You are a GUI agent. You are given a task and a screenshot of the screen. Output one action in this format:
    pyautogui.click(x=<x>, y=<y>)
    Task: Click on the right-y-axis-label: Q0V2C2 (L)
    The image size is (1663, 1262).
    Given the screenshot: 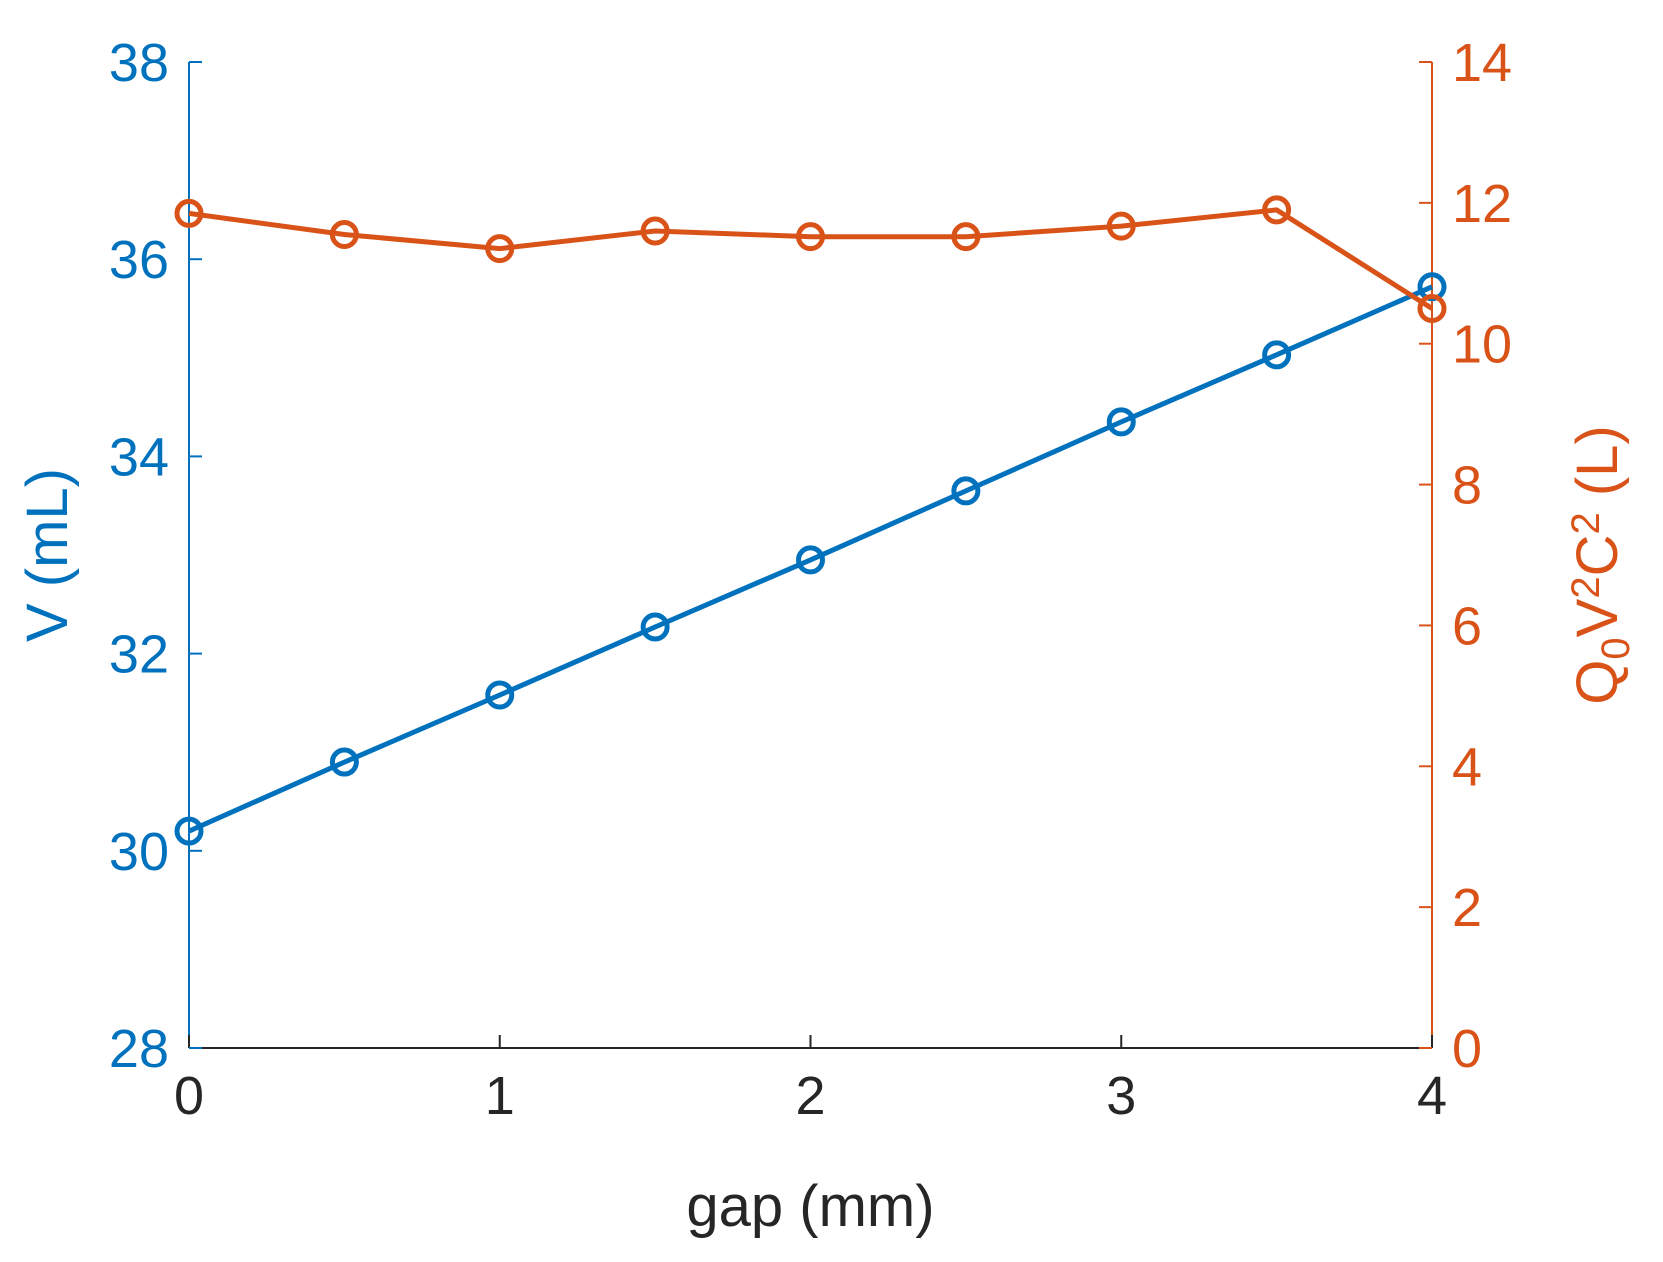 What is the action you would take?
    pyautogui.click(x=1601, y=564)
    